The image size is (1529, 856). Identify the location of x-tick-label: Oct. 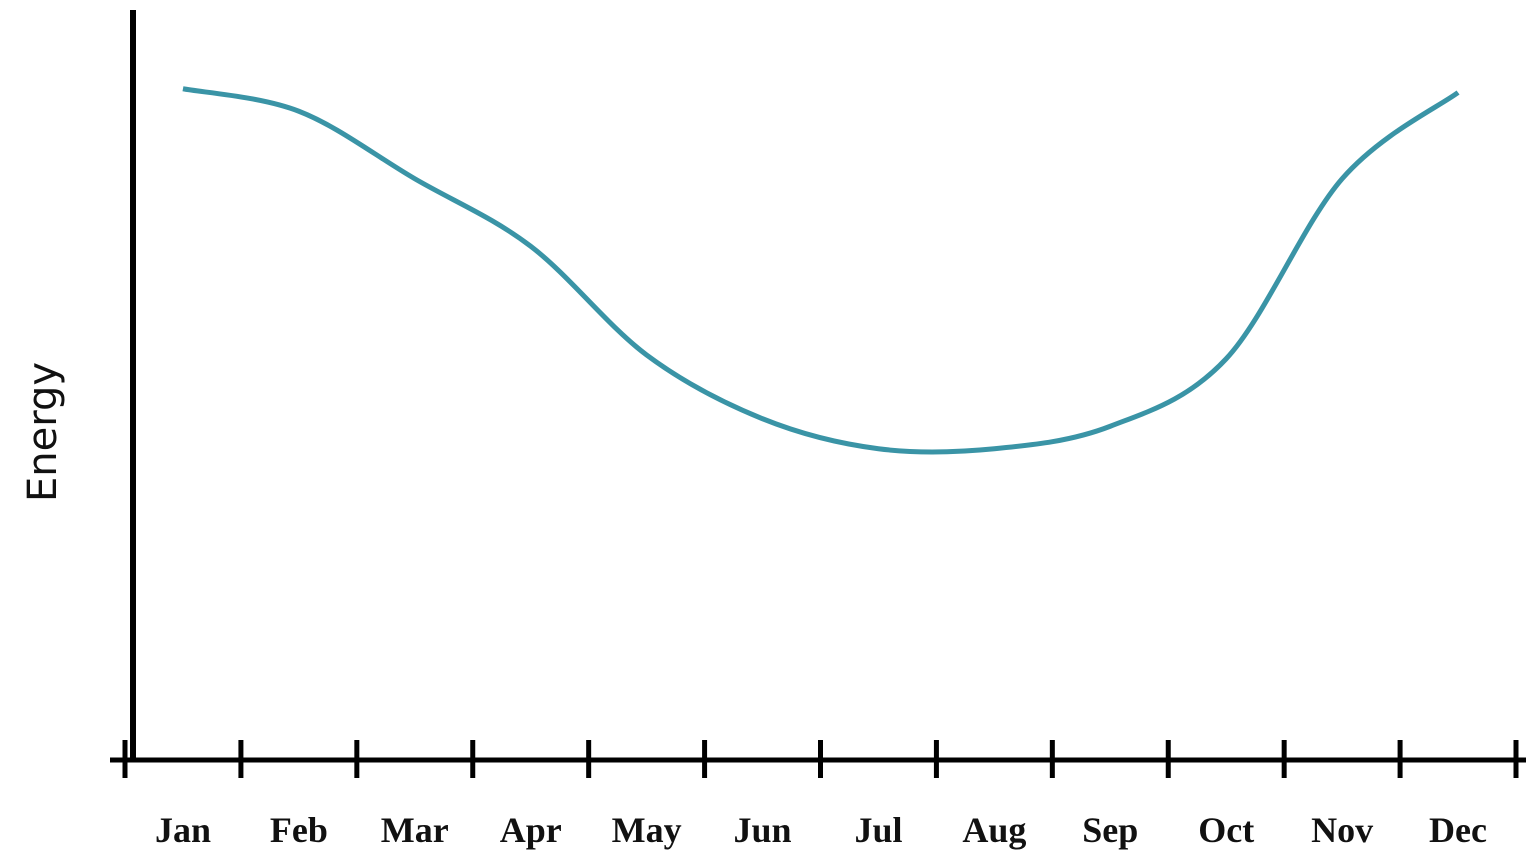
(1226, 830).